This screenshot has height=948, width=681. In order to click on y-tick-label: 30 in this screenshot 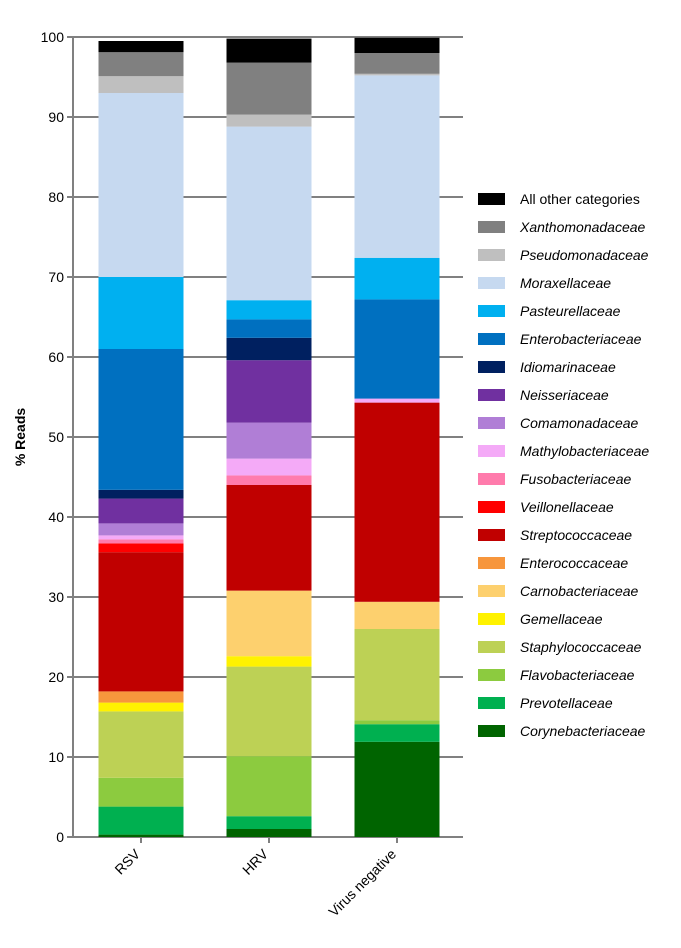, I will do `click(56, 597)`.